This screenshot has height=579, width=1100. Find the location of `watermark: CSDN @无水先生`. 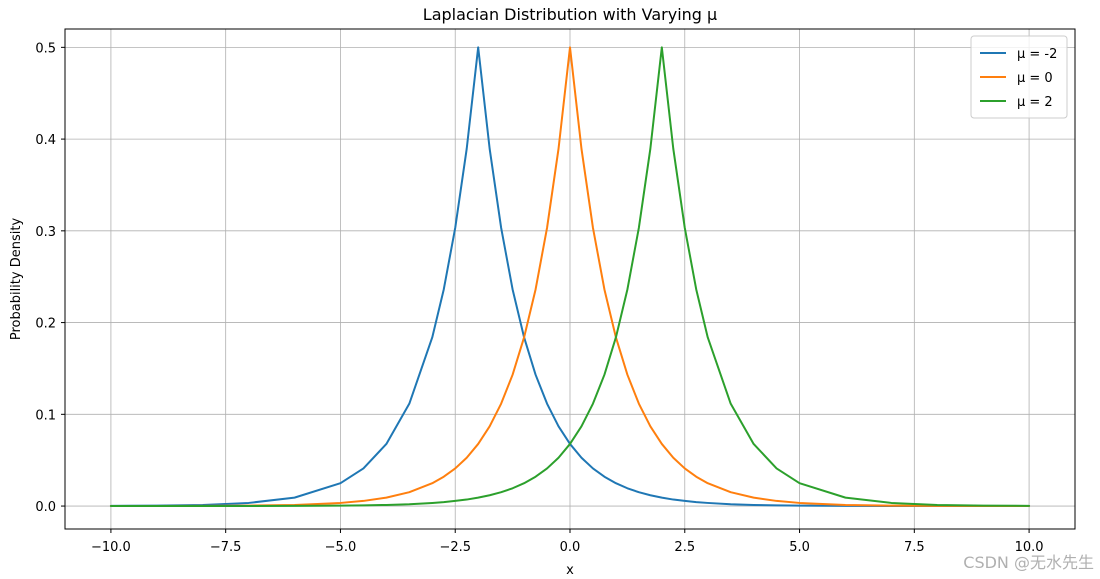

watermark: CSDN @无水先生 is located at coordinates (1028, 562).